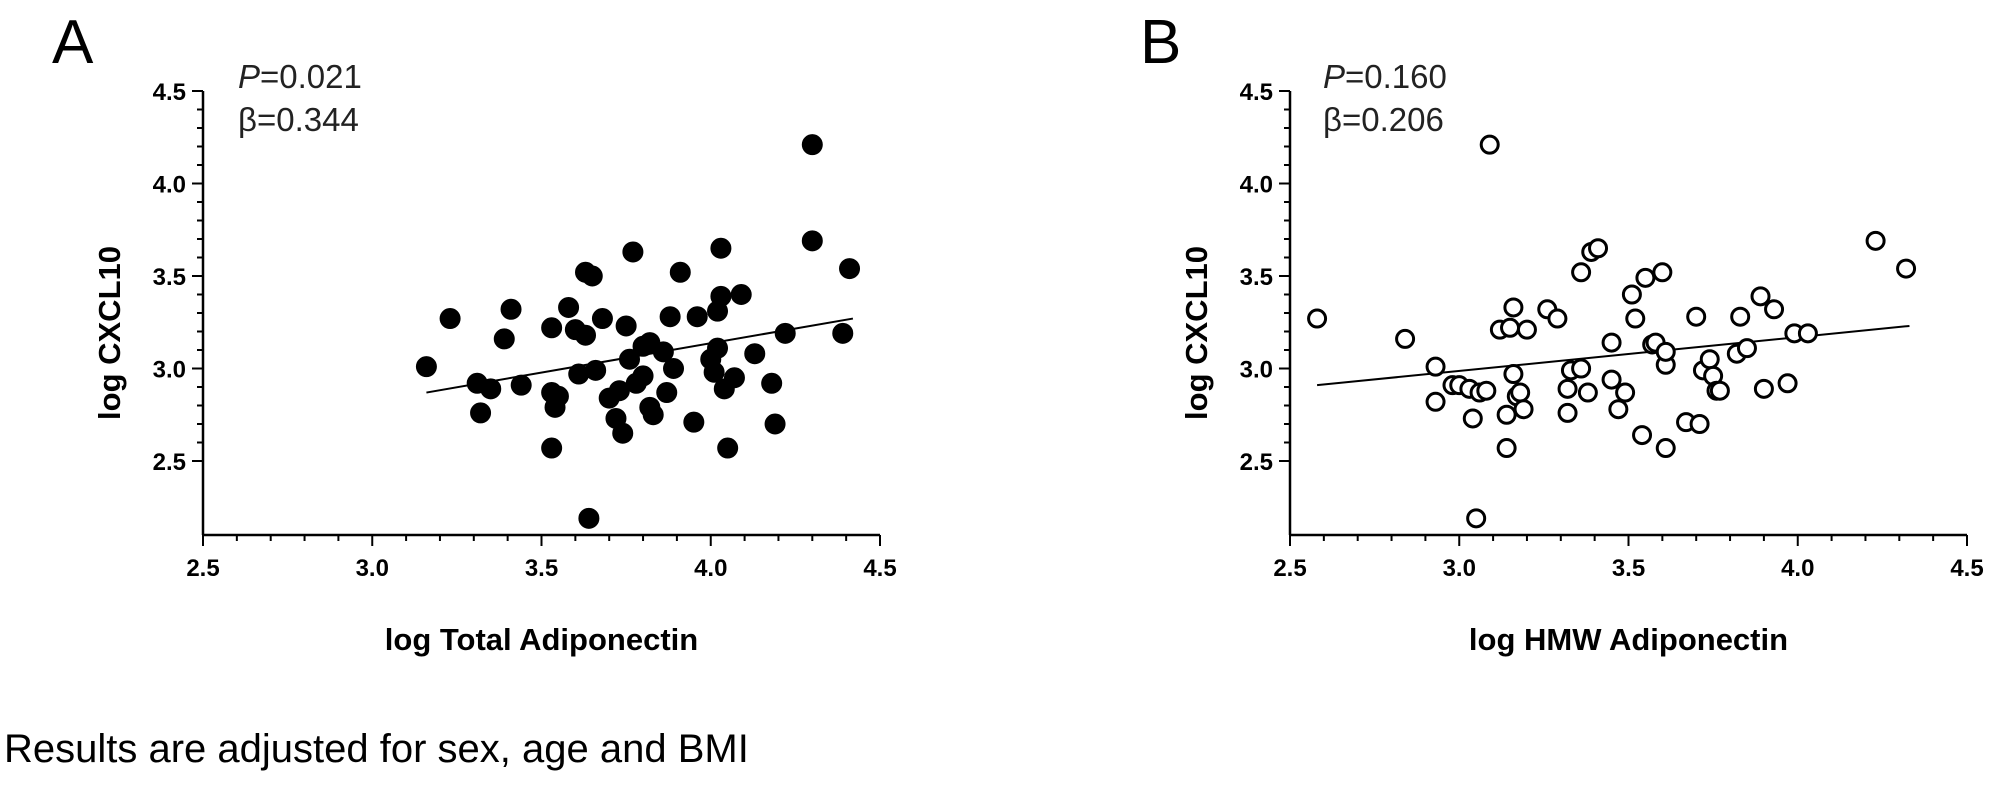  I want to click on stat-beta: β=0.344, so click(298, 119).